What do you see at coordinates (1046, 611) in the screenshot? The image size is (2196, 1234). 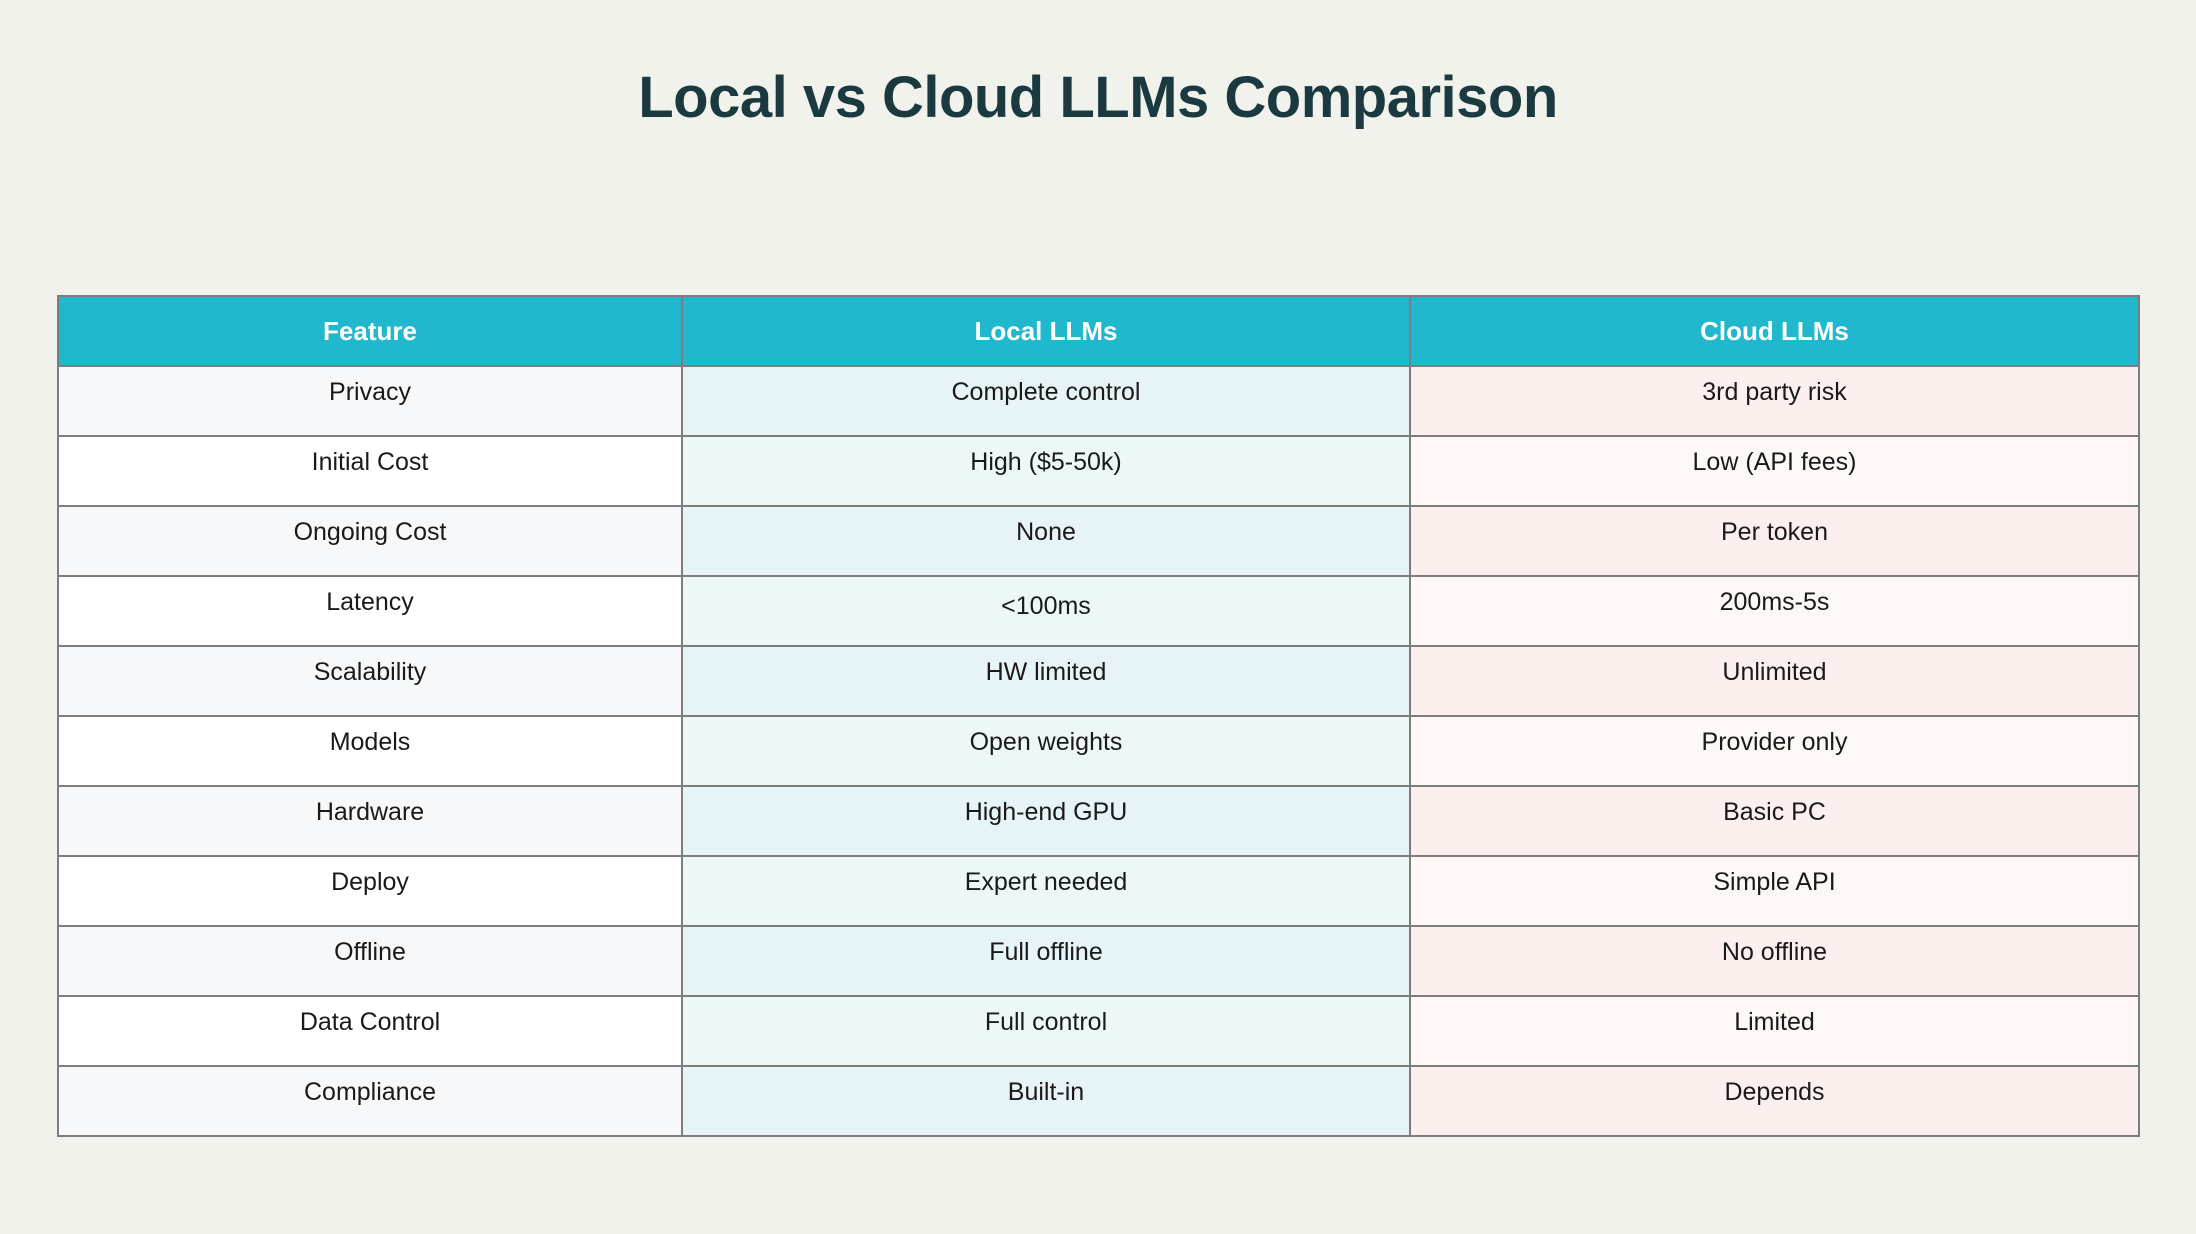 I see `local-cell: <100ms` at bounding box center [1046, 611].